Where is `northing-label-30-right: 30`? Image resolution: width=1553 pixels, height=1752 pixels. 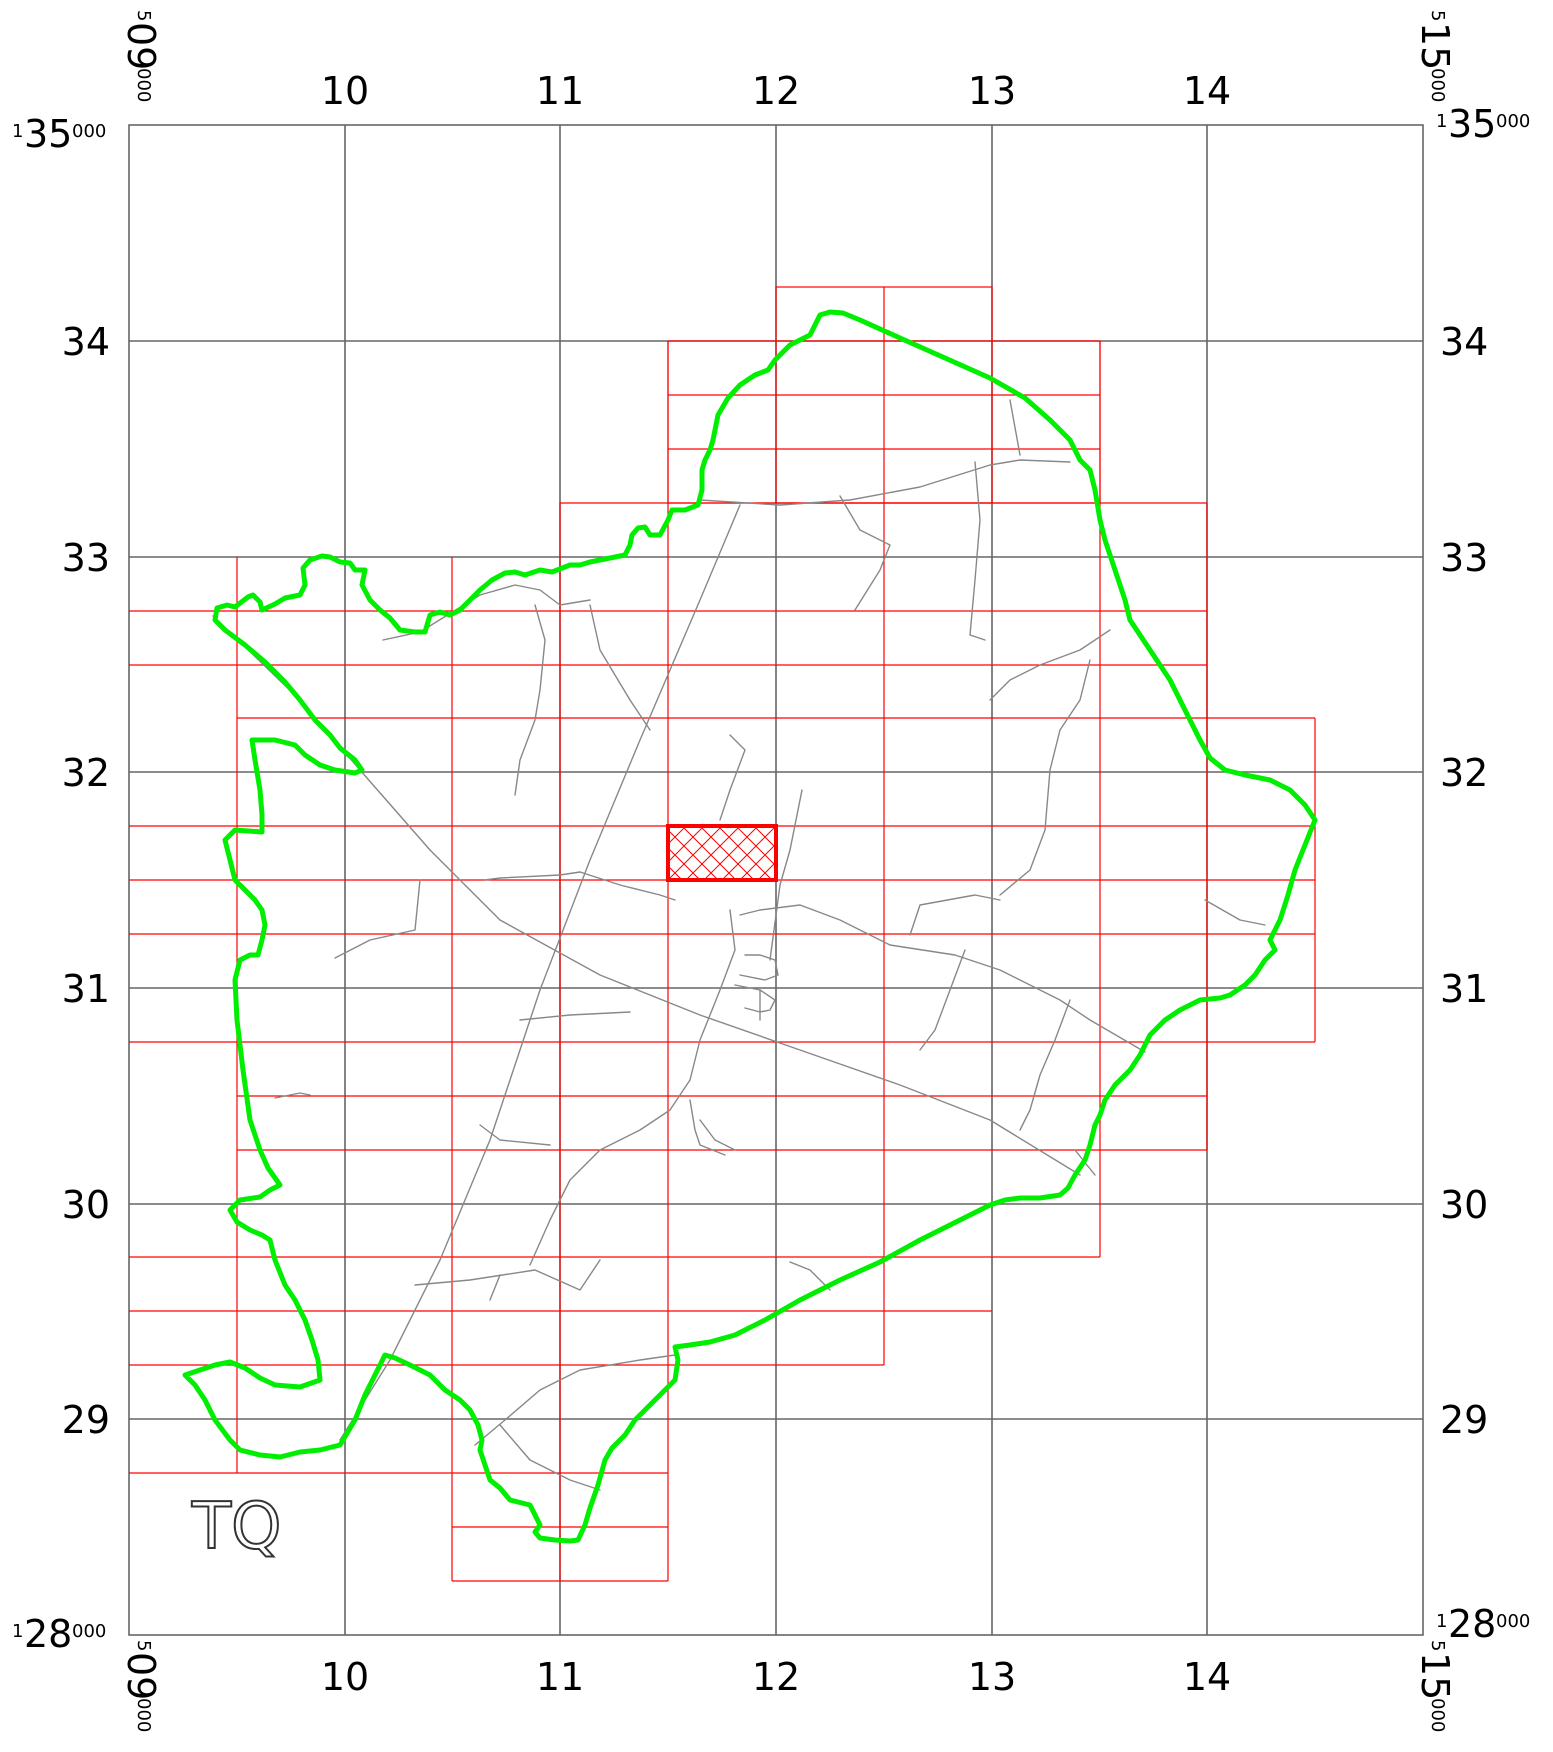
northing-label-30-right: 30 is located at coordinates (1464, 1205).